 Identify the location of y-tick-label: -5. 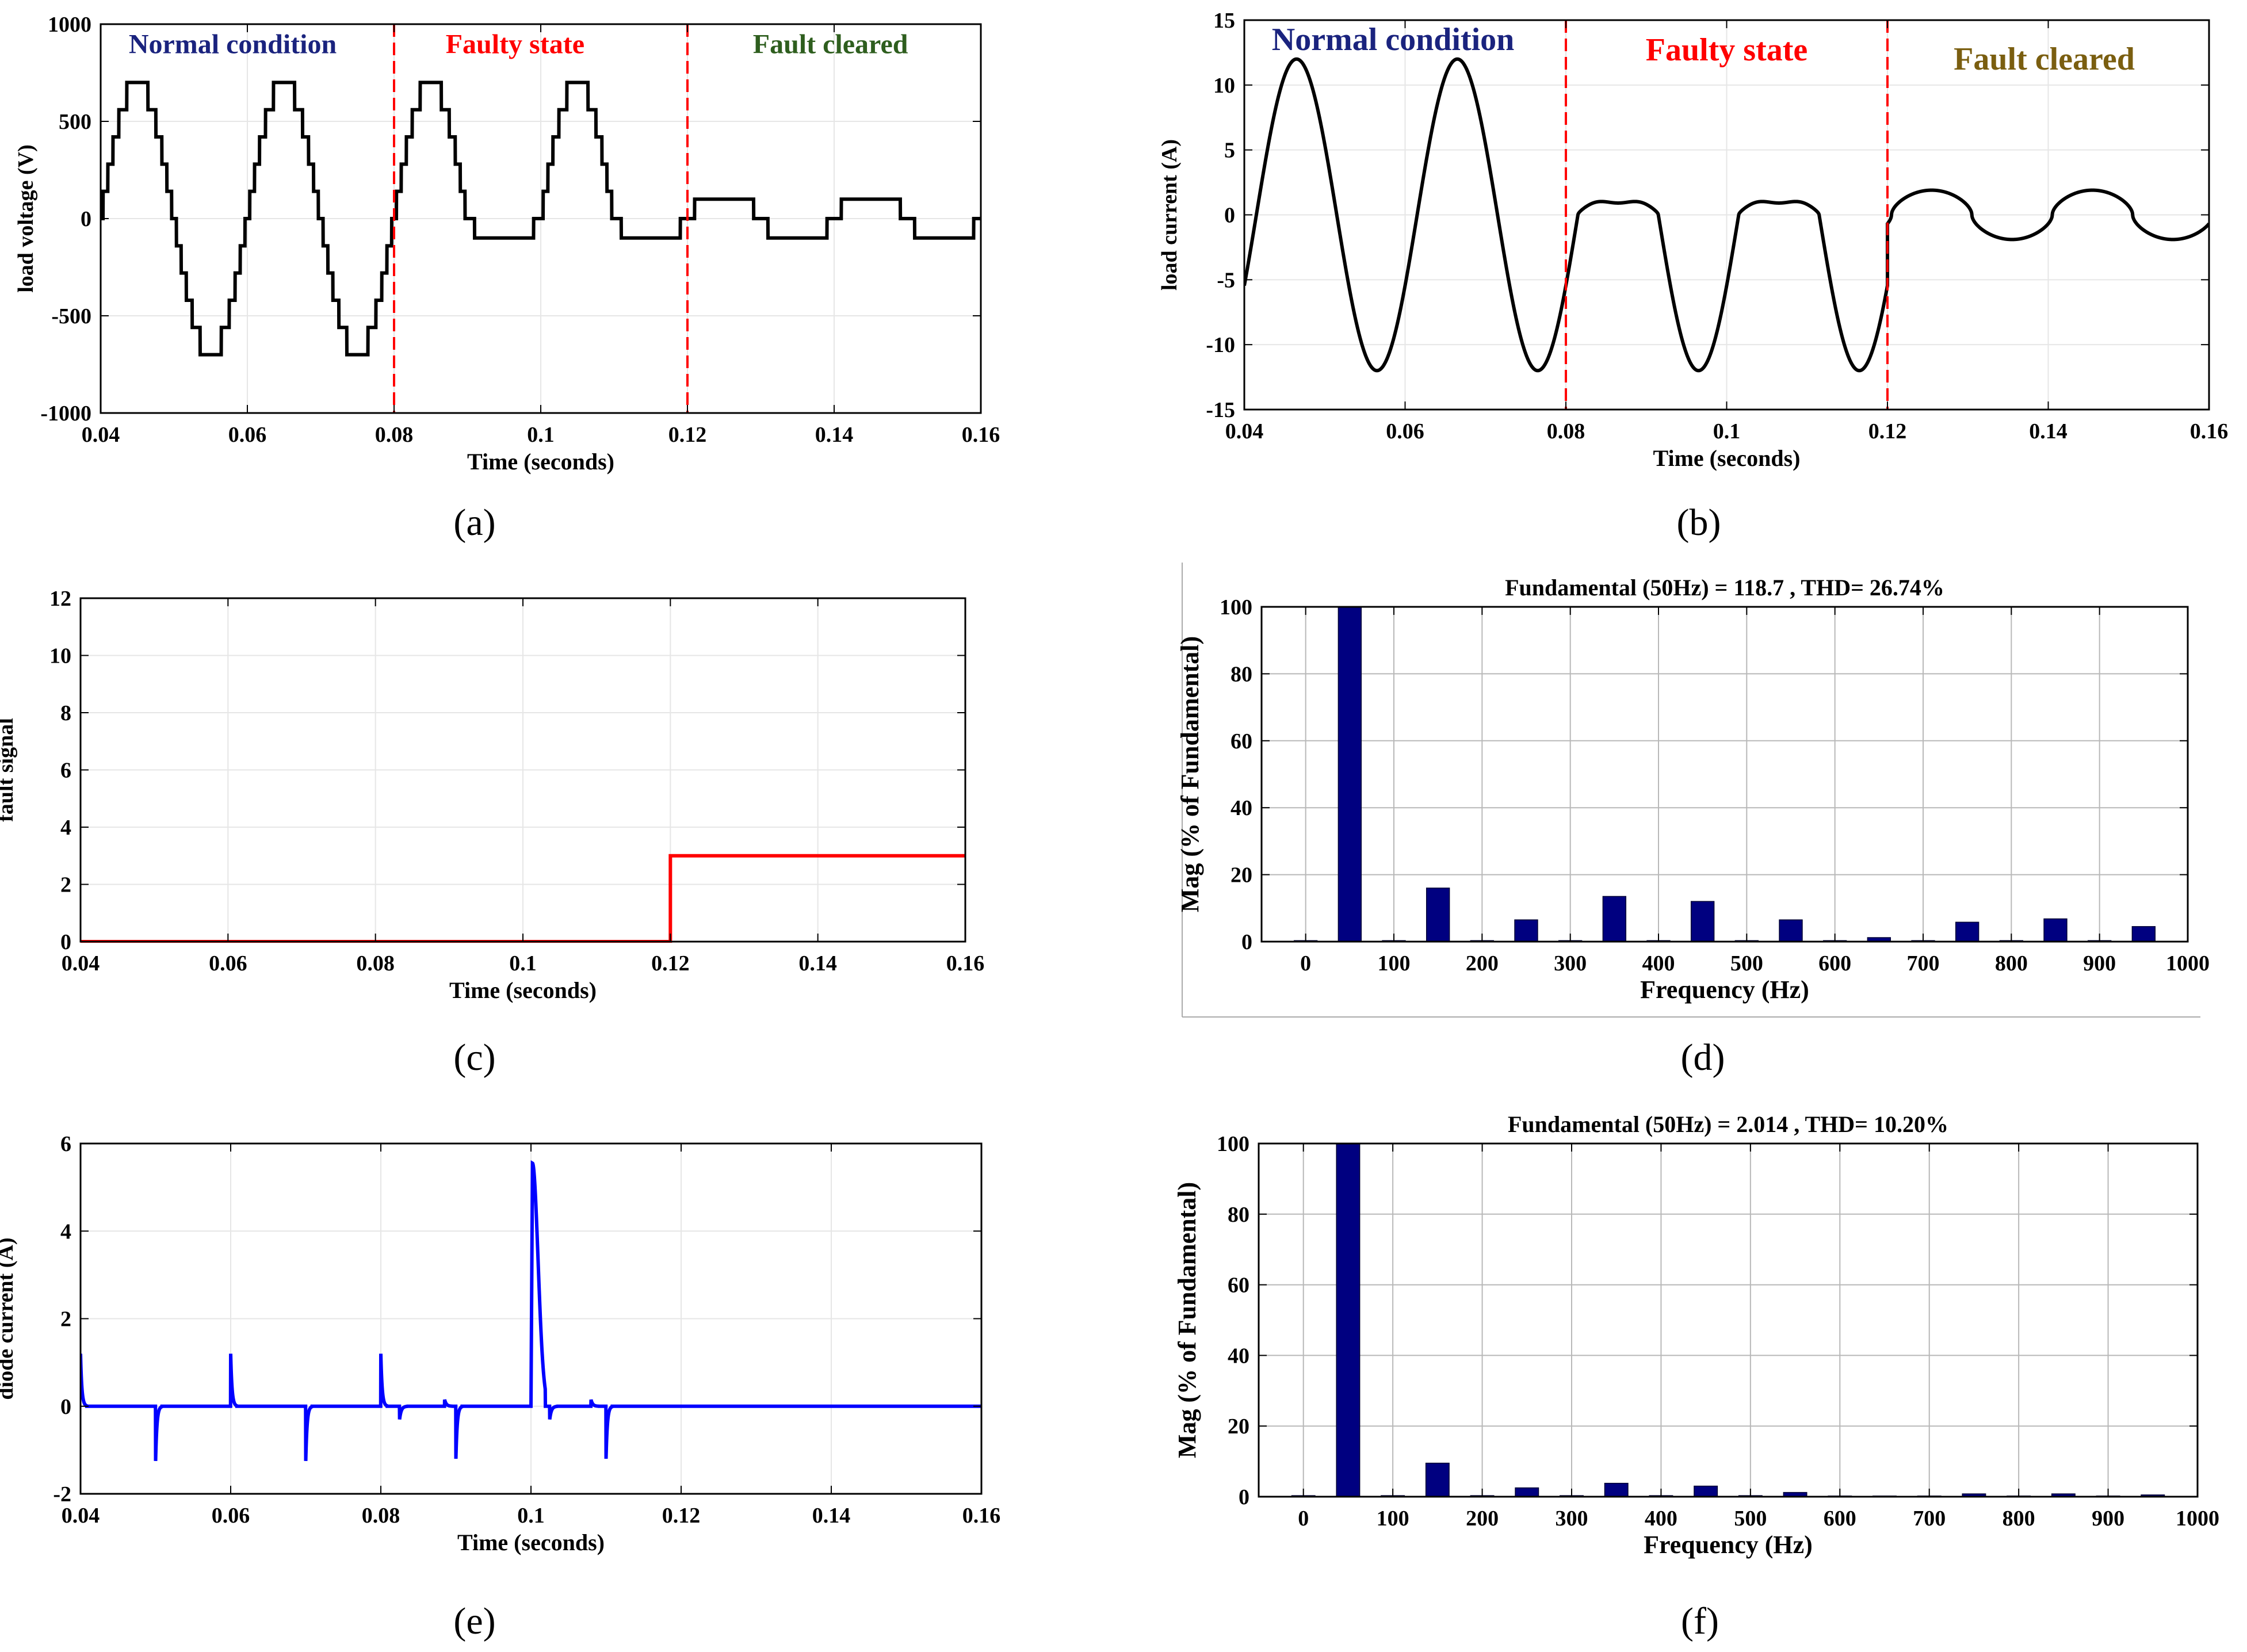
(1226, 280).